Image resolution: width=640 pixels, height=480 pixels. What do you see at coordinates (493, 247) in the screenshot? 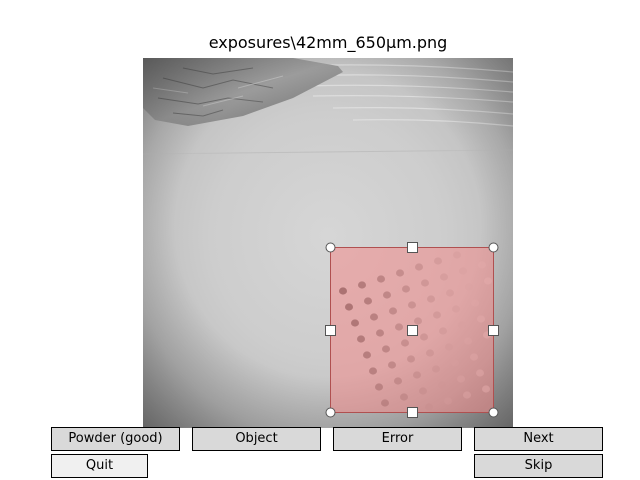
I see `corner-handle-top-right` at bounding box center [493, 247].